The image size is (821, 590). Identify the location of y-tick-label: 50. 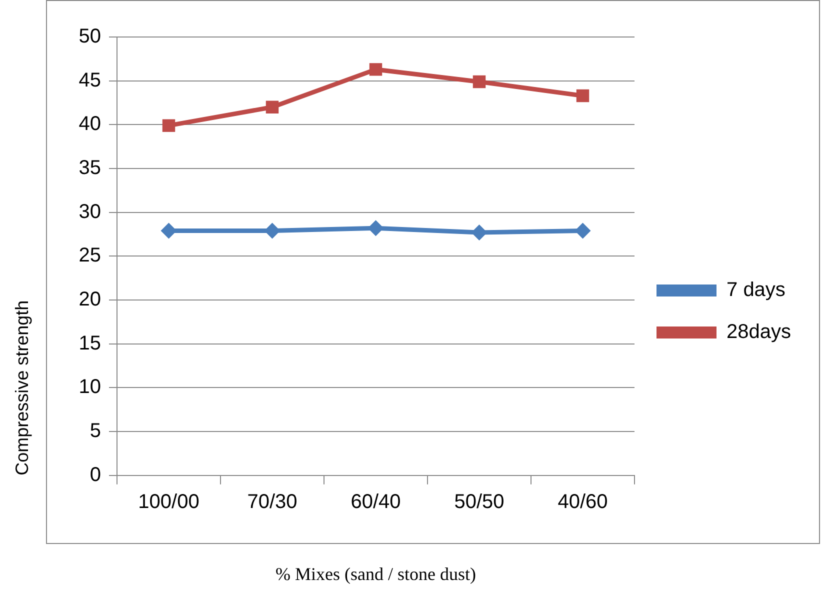
(89, 37).